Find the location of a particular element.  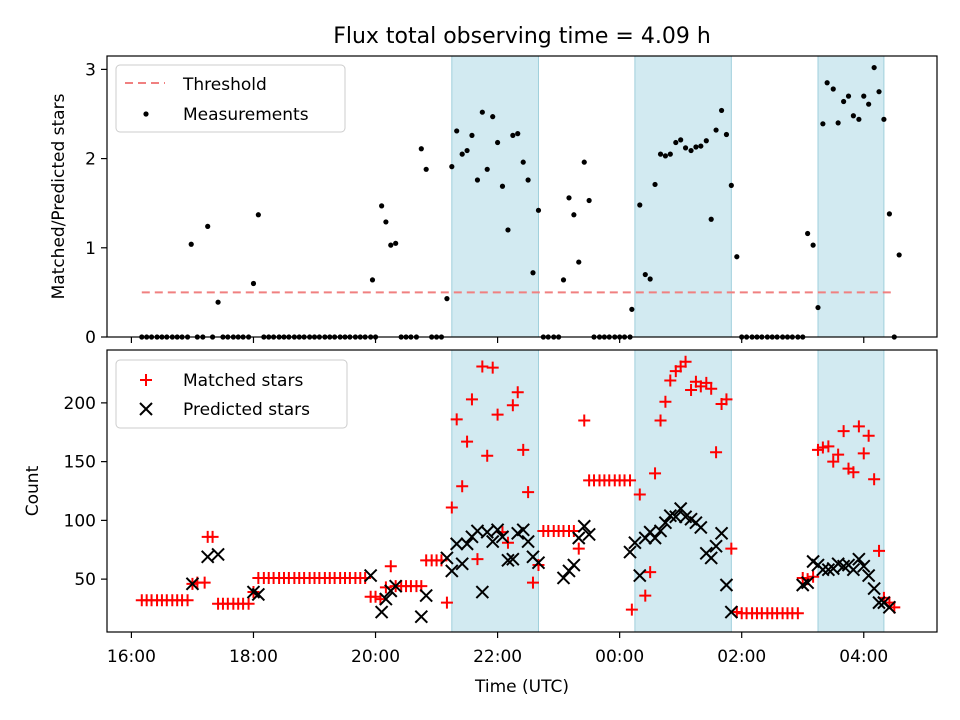

ratio-x-ticks is located at coordinates (497, 340).